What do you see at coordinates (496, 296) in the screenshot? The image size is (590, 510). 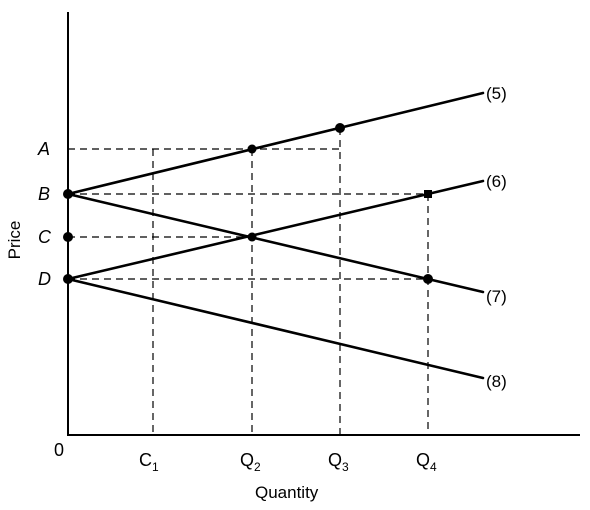 I see `curve-7-label: (7)` at bounding box center [496, 296].